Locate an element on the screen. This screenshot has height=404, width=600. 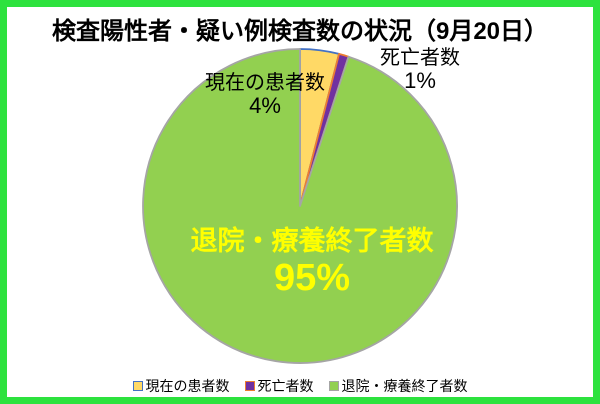
legend-color-swatch-recovered-icon is located at coordinates (333, 386).